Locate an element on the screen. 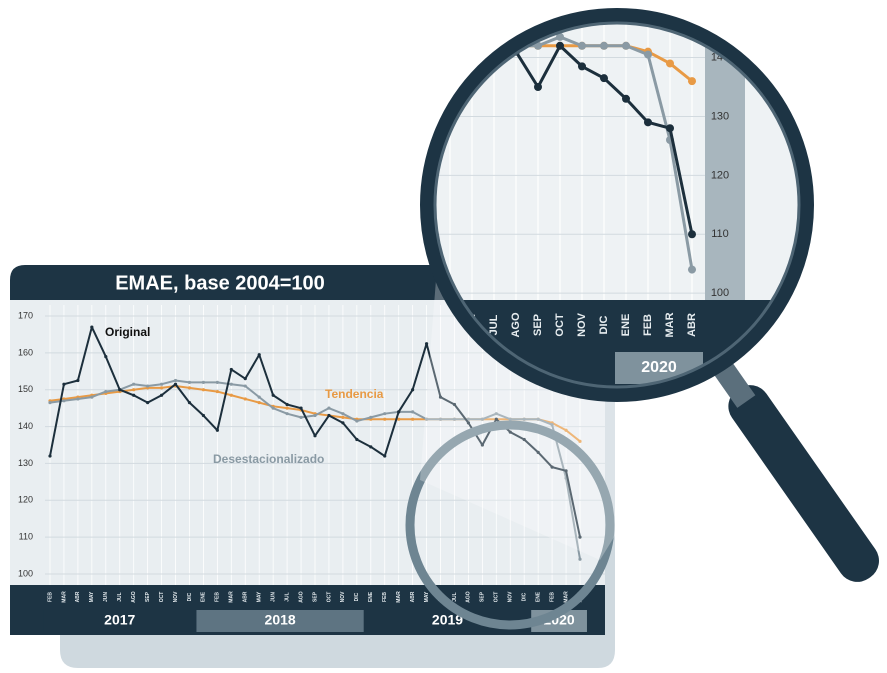 The width and height of the screenshot is (887, 673). y-tick-label: 110 is located at coordinates (720, 234).